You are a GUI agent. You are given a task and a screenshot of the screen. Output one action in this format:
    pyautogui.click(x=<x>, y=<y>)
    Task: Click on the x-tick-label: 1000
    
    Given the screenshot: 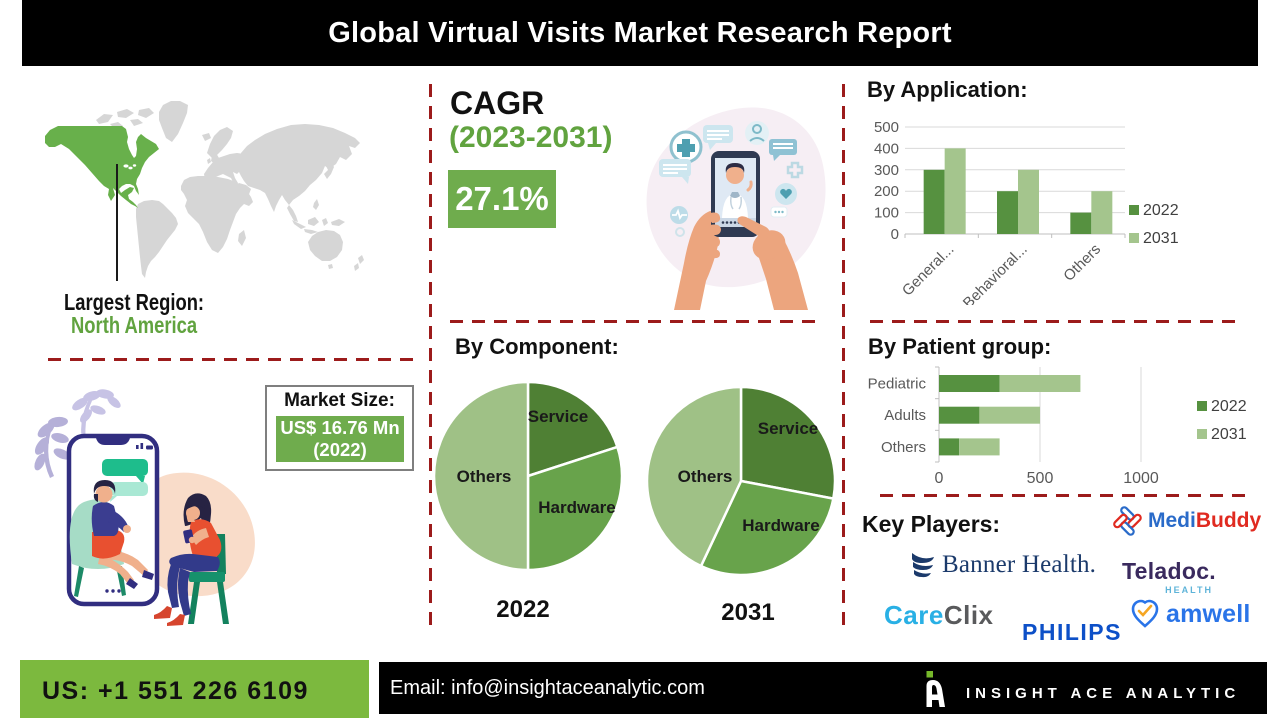 What is the action you would take?
    pyautogui.click(x=1141, y=478)
    